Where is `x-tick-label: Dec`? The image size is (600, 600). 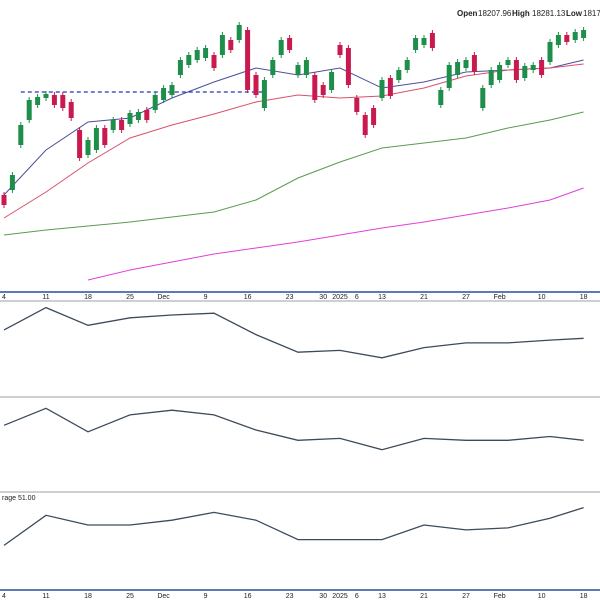
x-tick-label: Dec is located at coordinates (163, 297).